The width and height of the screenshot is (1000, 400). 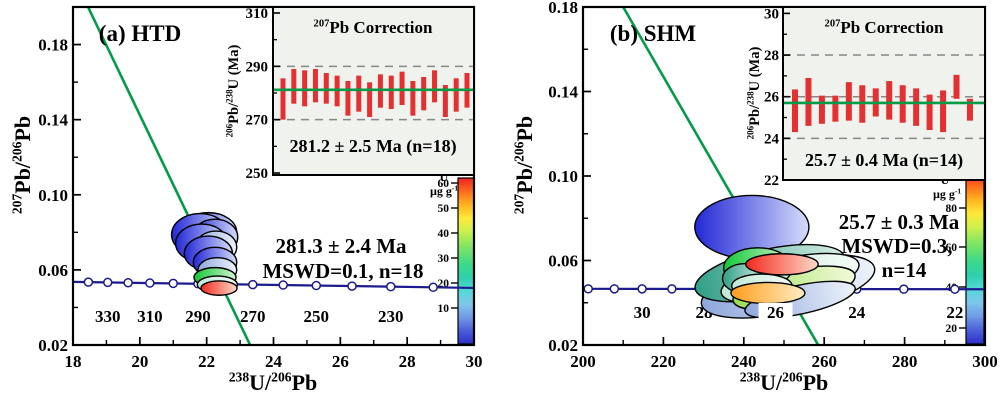 I want to click on x-tick-label: 30, so click(x=474, y=361).